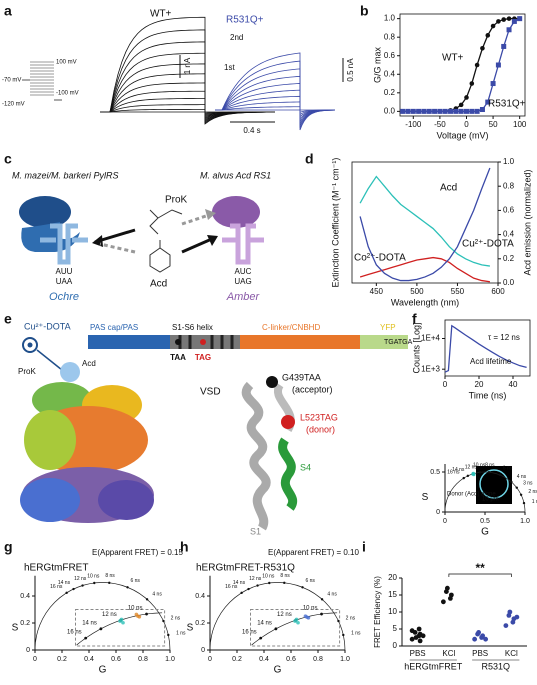  Describe the element at coordinates (166, 222) in the screenshot. I see `molecule` at that location.